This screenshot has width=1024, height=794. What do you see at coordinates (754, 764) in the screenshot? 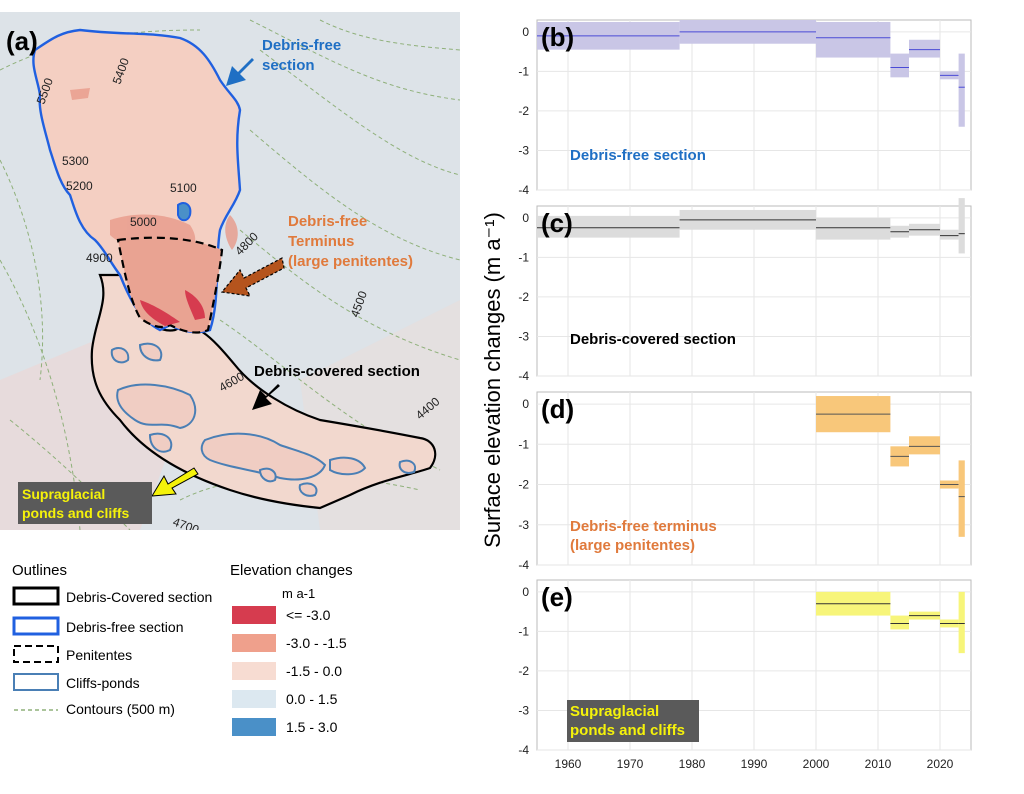
I see `x-tick-label: 1990` at bounding box center [754, 764].